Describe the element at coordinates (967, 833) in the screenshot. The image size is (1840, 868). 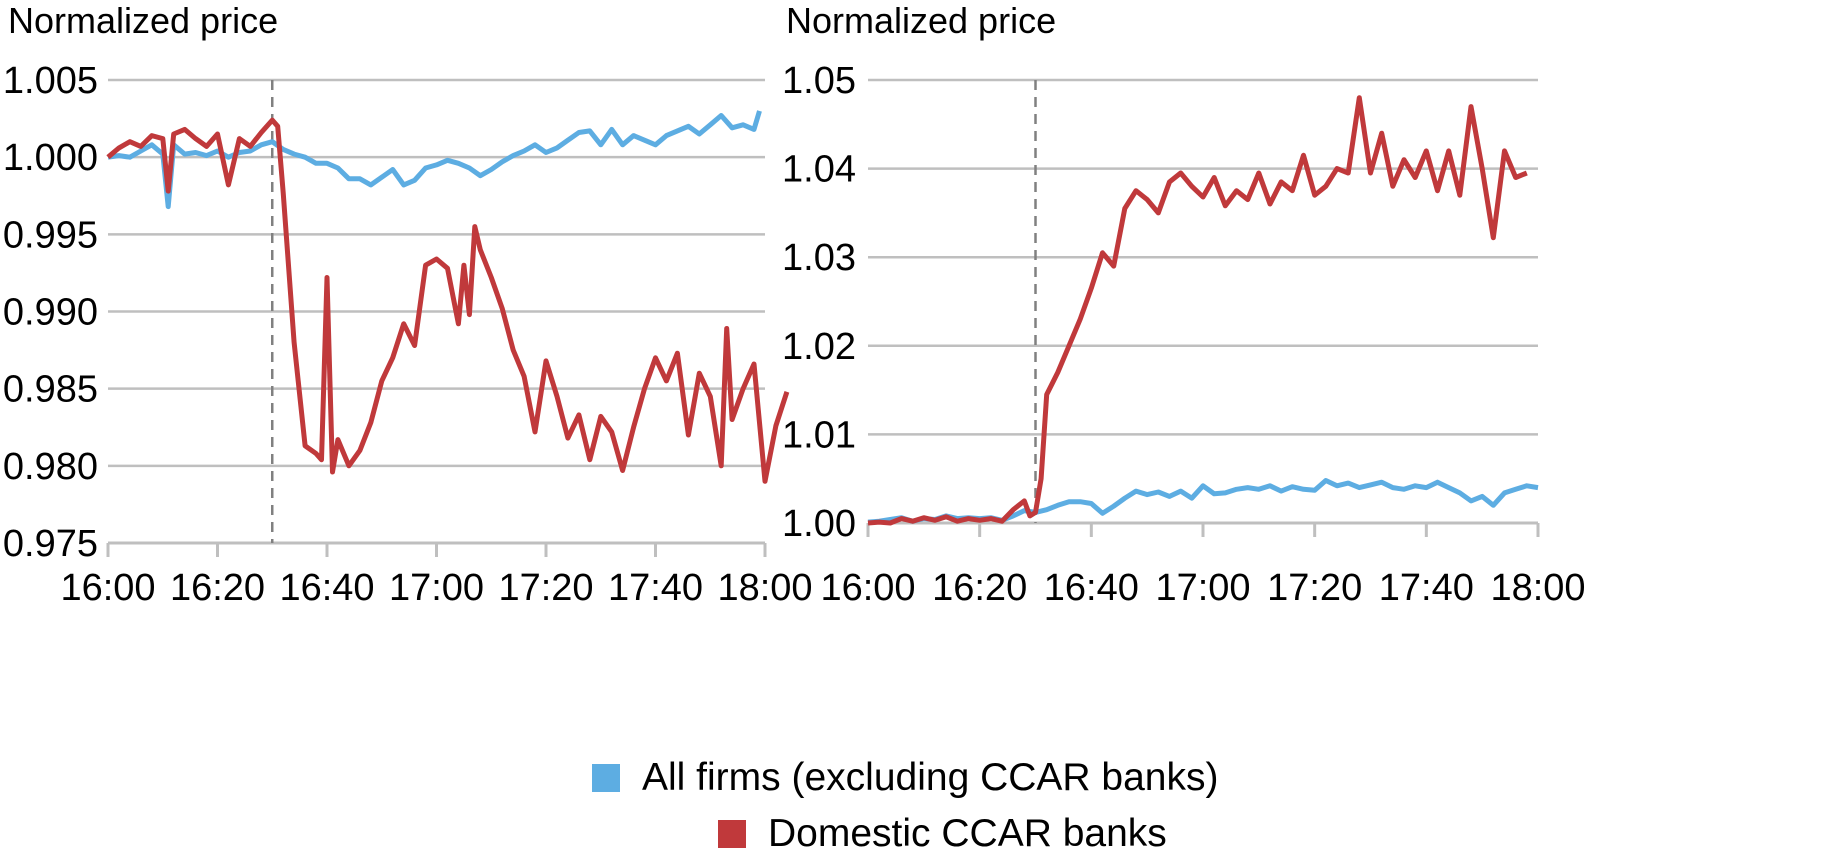
I see `legend-label-ccar-banks: Domestic CCAR banks` at that location.